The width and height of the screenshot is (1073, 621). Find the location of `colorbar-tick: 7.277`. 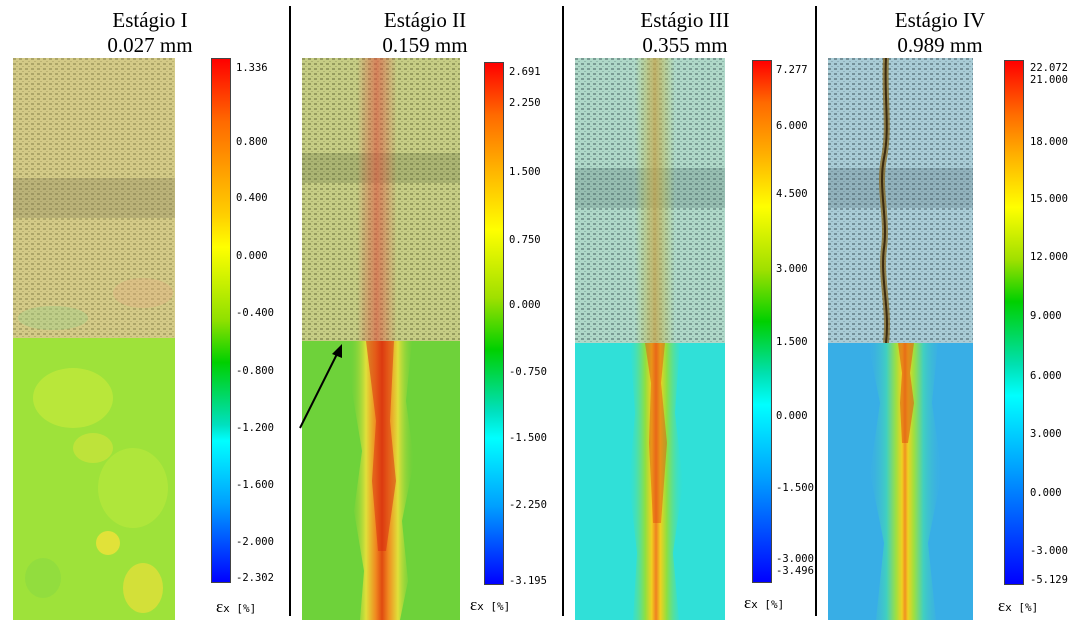

colorbar-tick: 7.277 is located at coordinates (792, 70).